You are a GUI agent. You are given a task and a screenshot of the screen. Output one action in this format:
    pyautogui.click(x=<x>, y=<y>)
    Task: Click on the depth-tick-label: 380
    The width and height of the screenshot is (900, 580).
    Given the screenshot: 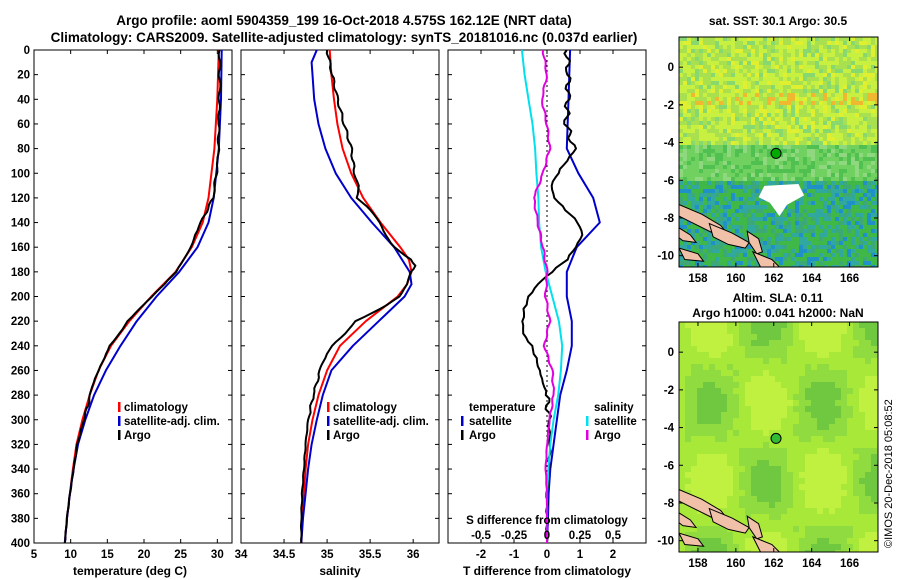 What is the action you would take?
    pyautogui.click(x=20, y=519)
    